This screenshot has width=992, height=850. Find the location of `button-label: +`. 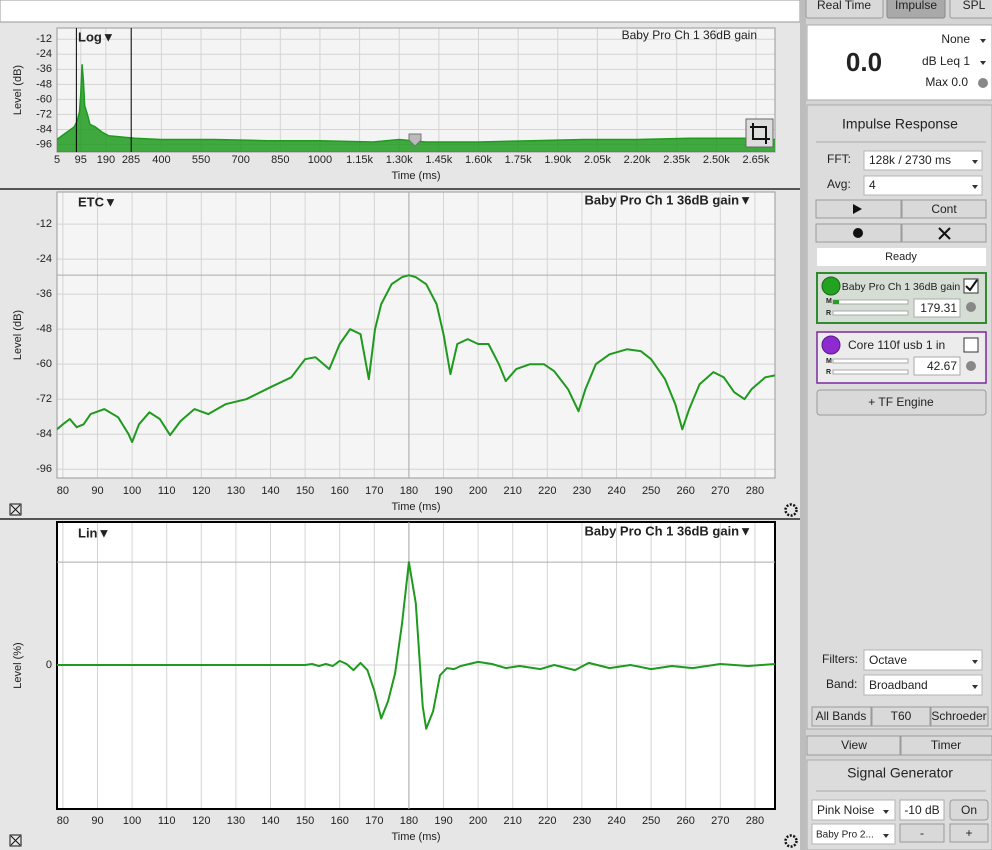

button-label: + is located at coordinates (968, 833).